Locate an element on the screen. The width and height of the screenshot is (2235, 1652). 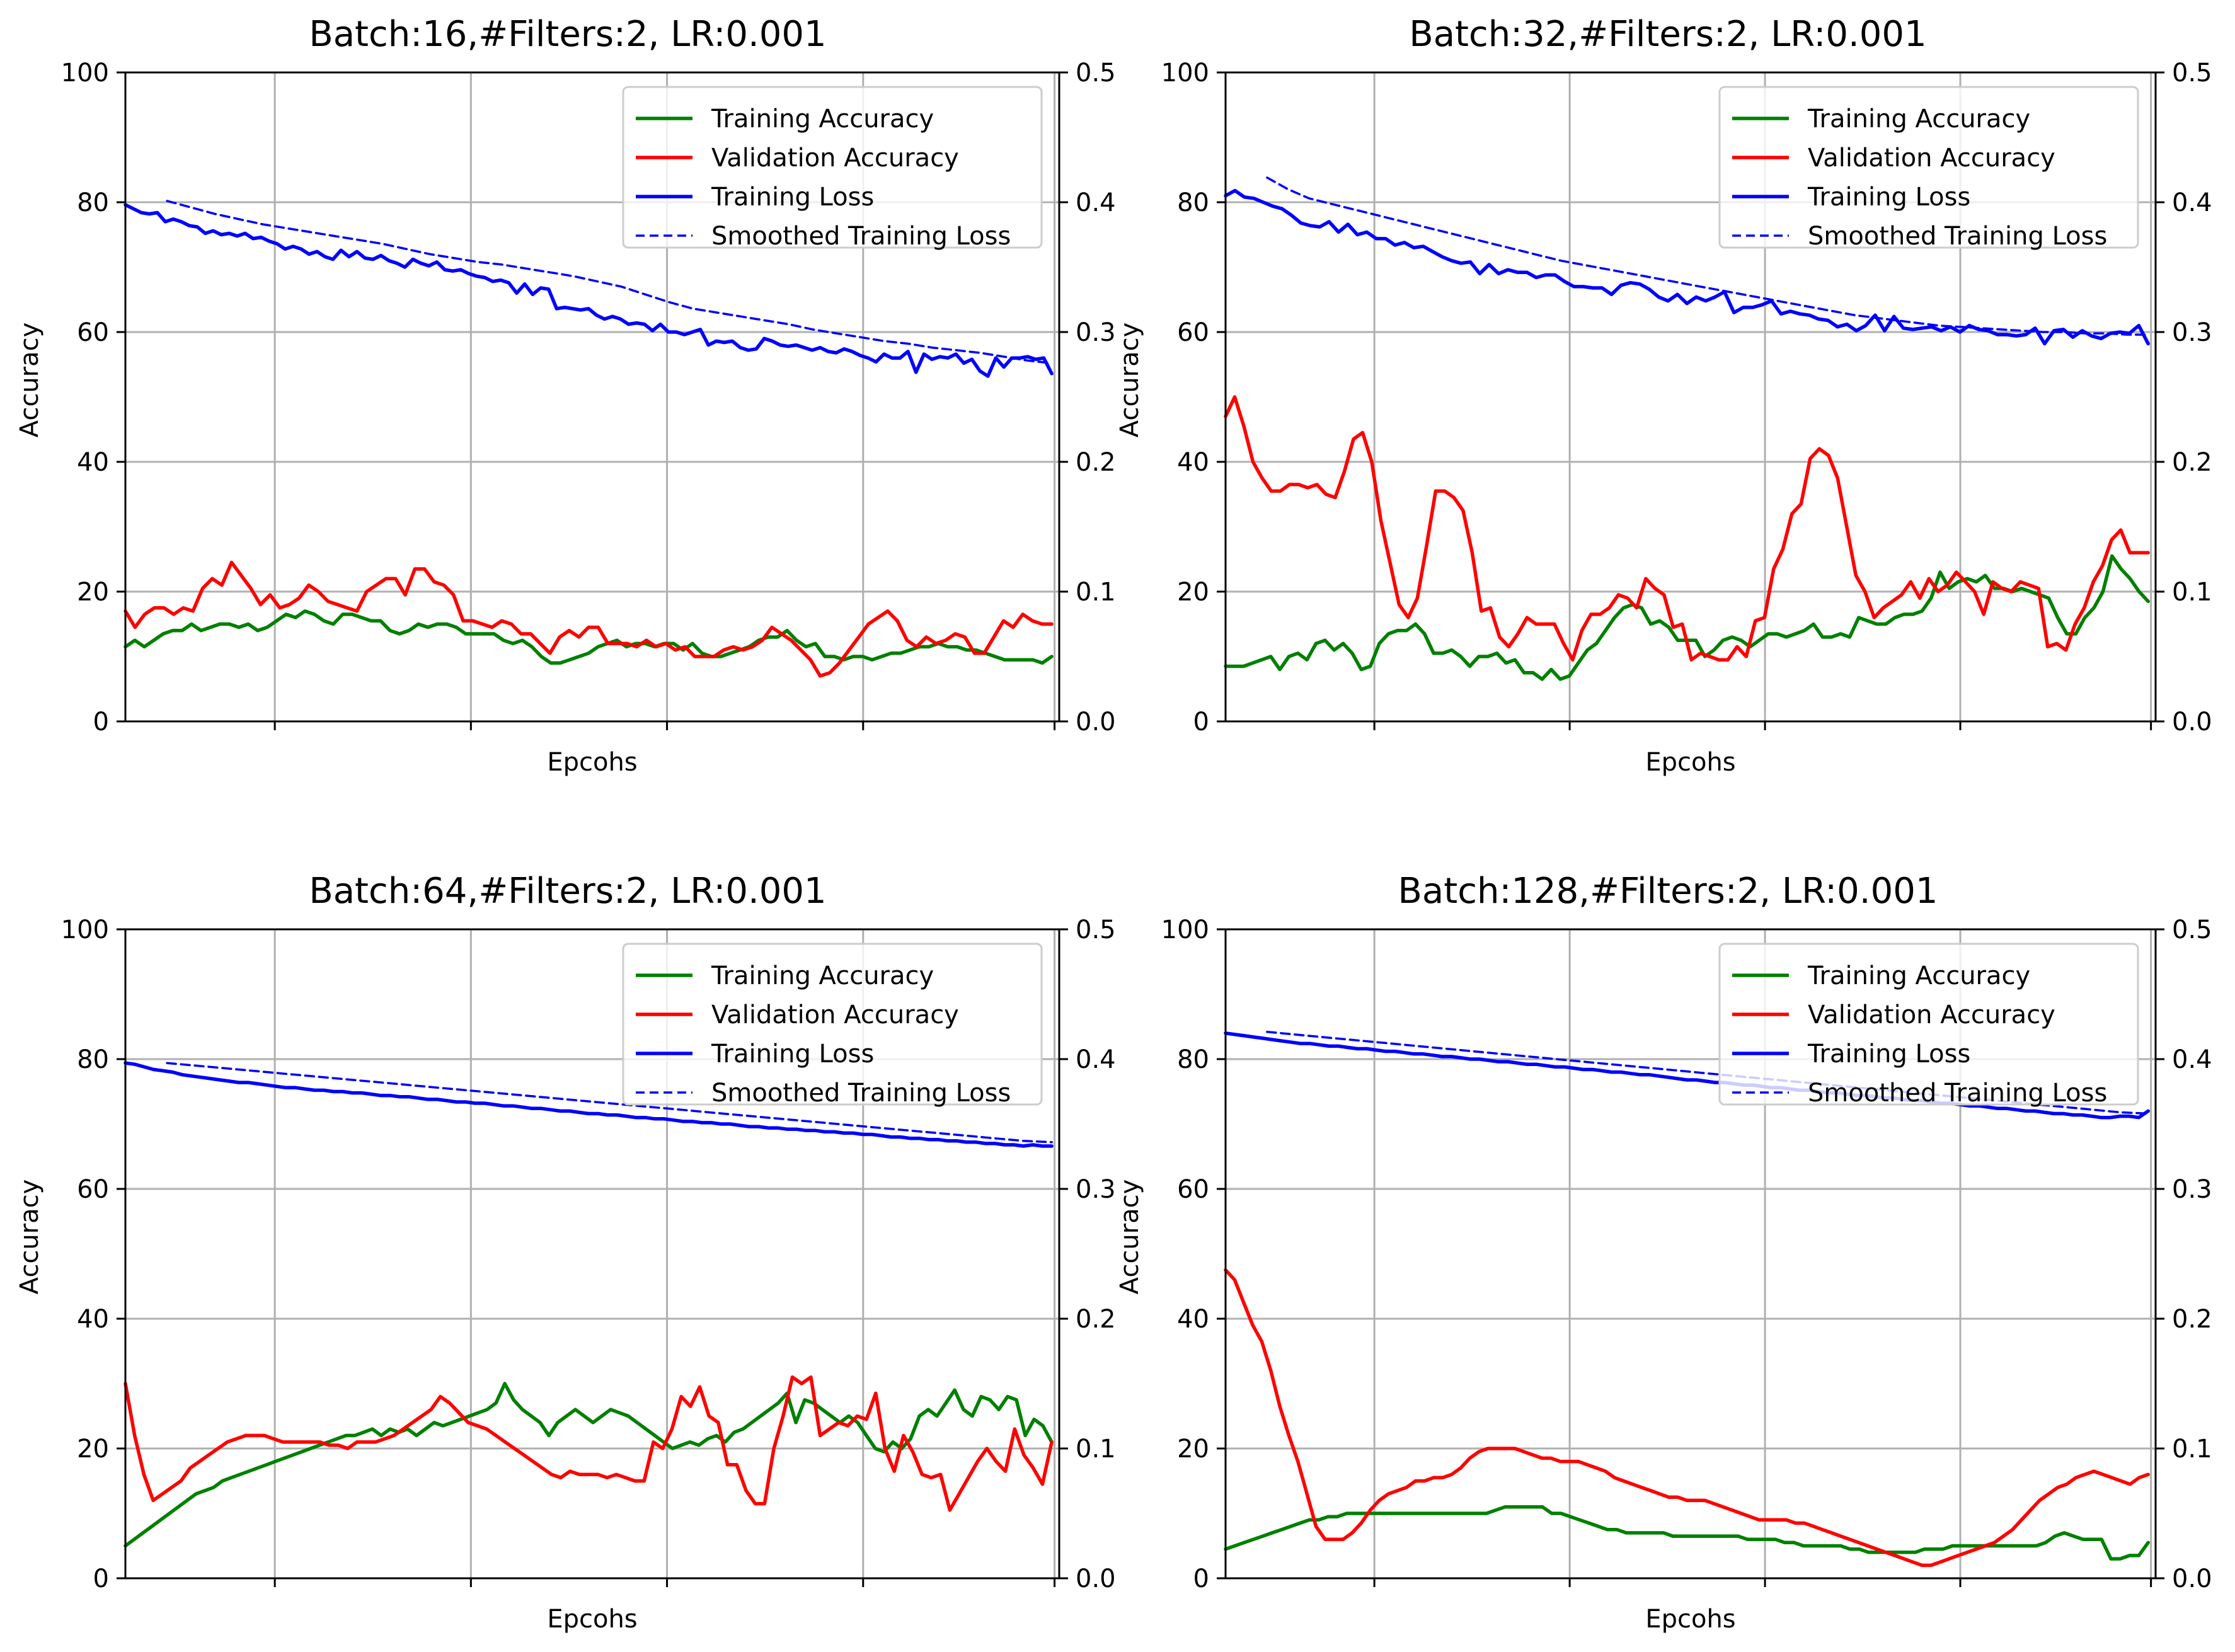
chart-title: Batch:64,#Filters:2, LR:0.001 is located at coordinates (568, 891).